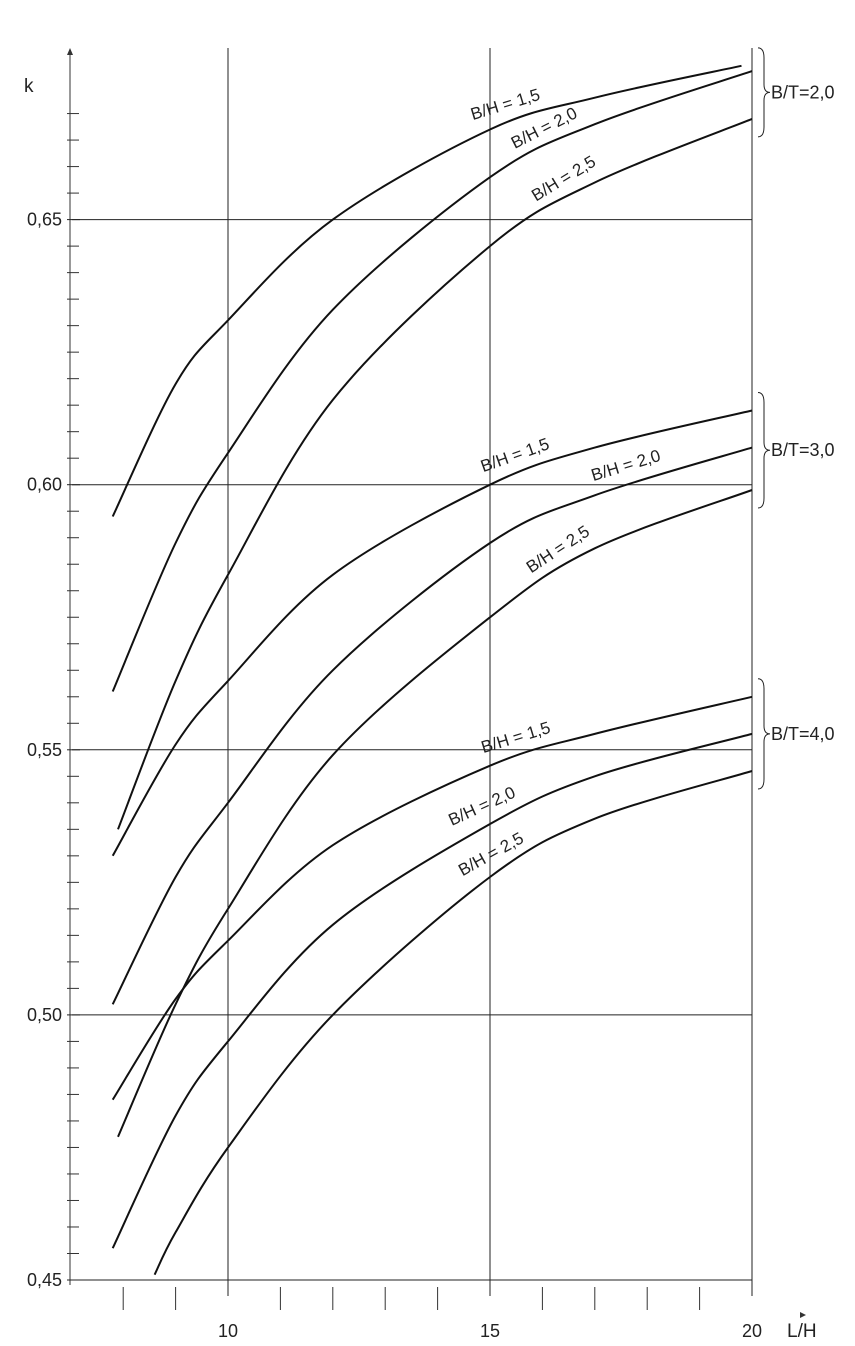 Image resolution: width=855 pixels, height=1346 pixels. I want to click on group-brackets: B/T=2,0 B/T=3,0 B/T=4,0, so click(796, 418).